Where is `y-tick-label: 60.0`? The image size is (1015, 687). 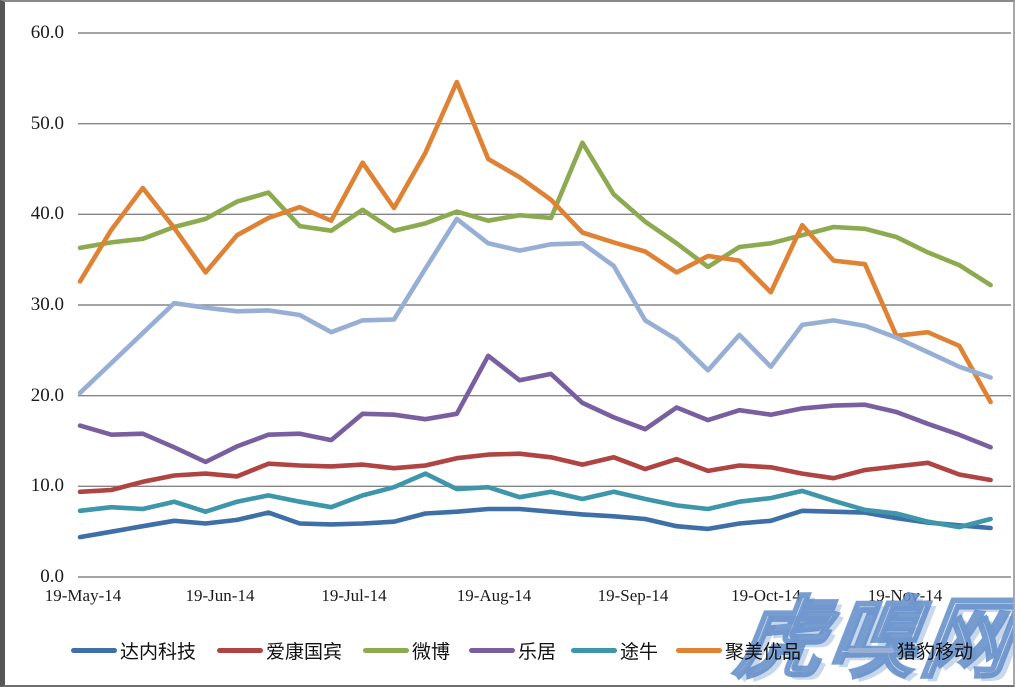 y-tick-label: 60.0 is located at coordinates (47, 32).